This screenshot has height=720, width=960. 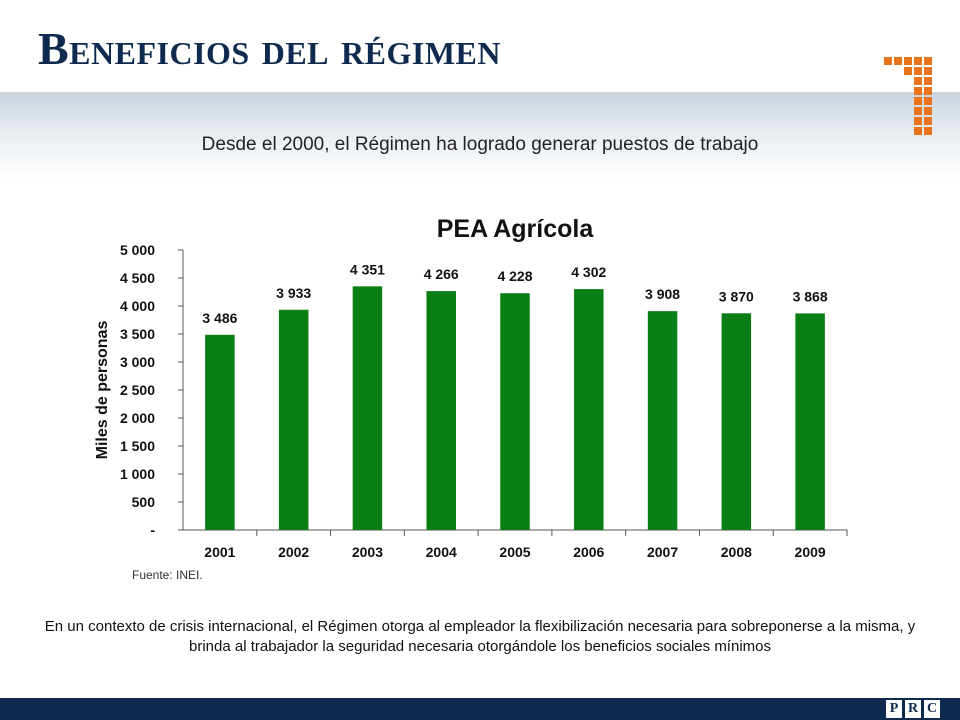 What do you see at coordinates (736, 296) in the screenshot?
I see `data-label-2008: 3 870` at bounding box center [736, 296].